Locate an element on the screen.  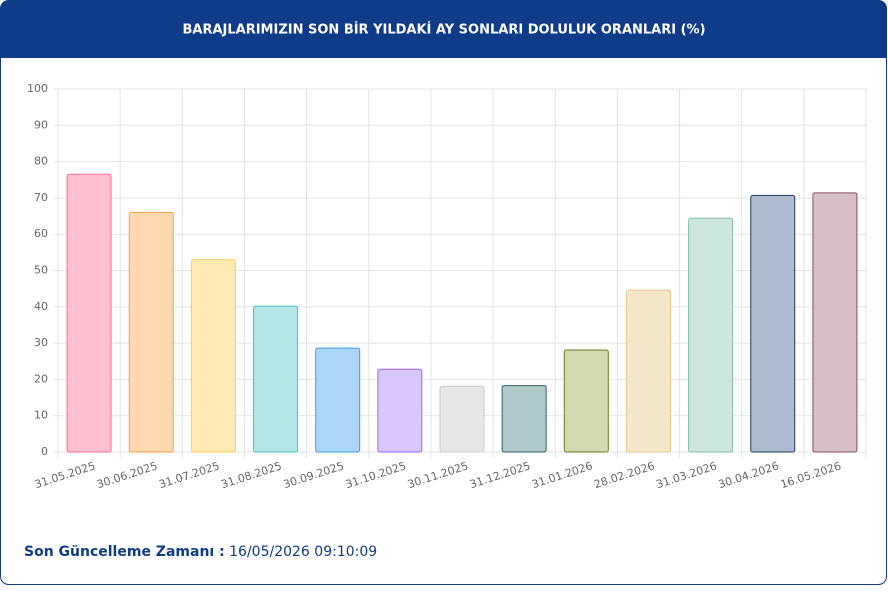
y-tick-label: 90 is located at coordinates (41, 124).